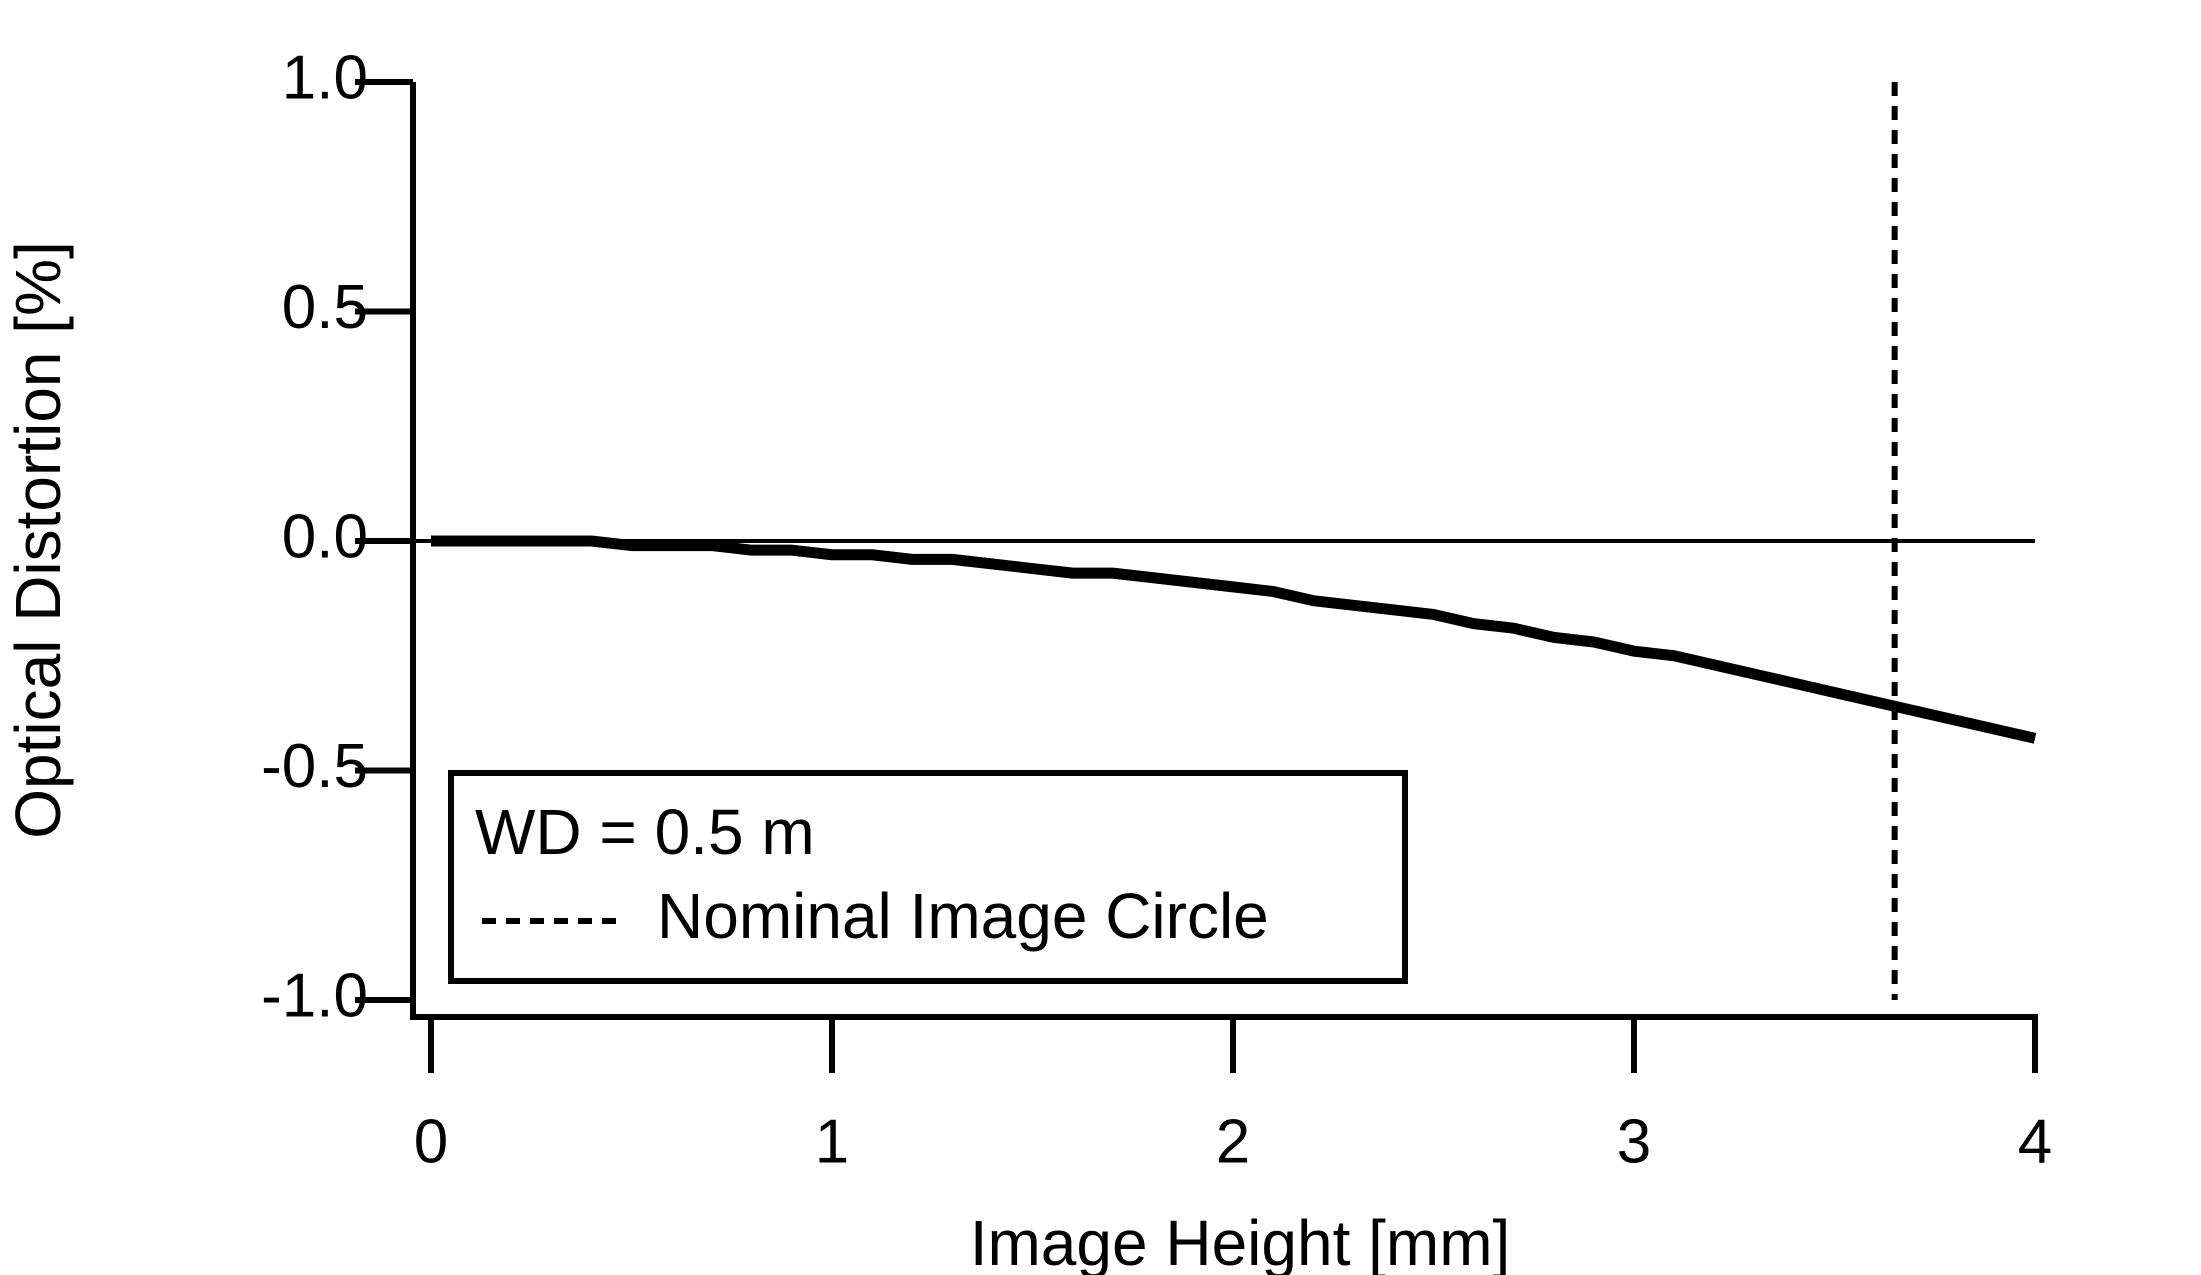 This screenshot has width=2201, height=1275. I want to click on y-axis-label: Optical Distortion [%], so click(38, 540).